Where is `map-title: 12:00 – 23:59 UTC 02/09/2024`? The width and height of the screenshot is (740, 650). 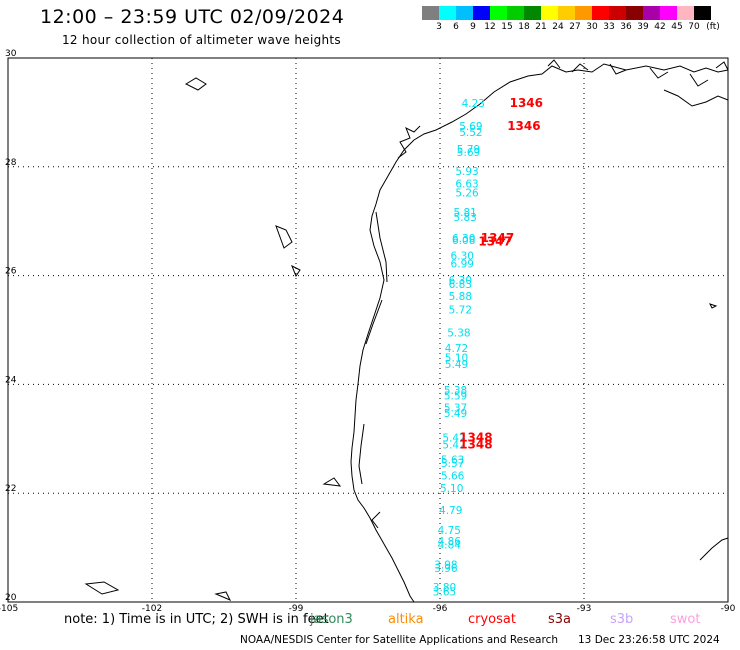
map-title: 12:00 – 23:59 UTC 02/09/2024 is located at coordinates (192, 17).